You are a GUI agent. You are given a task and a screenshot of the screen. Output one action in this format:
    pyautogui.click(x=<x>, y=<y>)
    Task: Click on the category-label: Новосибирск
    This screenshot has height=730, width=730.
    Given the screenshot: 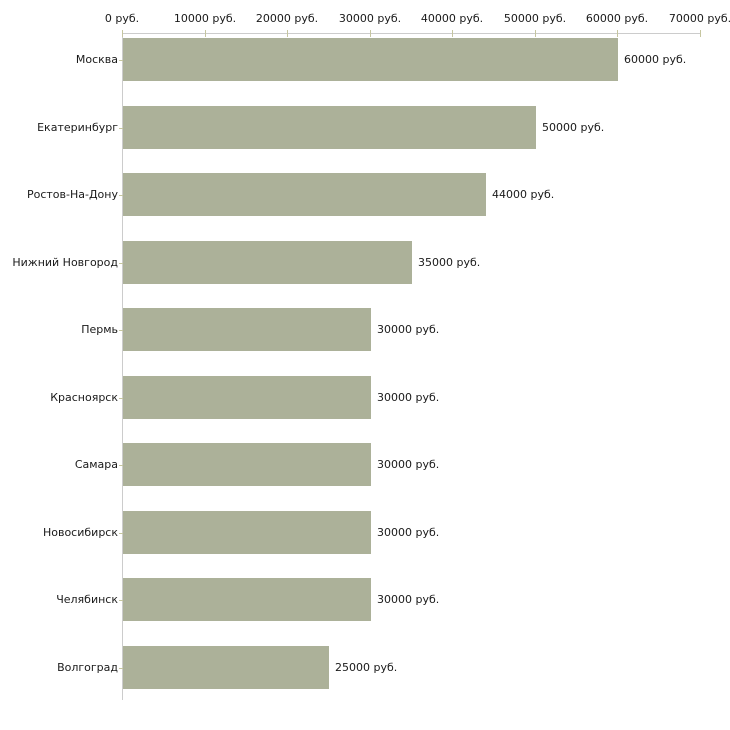 What is the action you would take?
    pyautogui.click(x=80, y=532)
    